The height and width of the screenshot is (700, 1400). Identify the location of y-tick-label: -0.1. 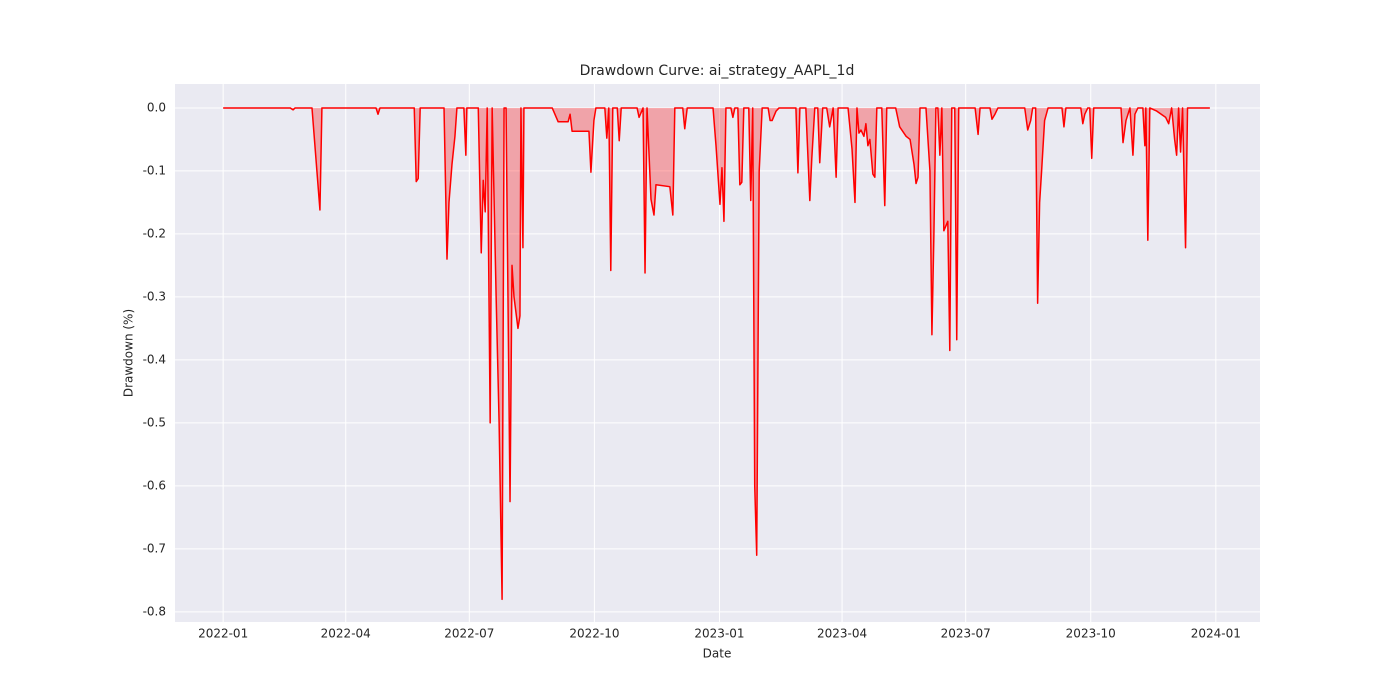
(154, 170).